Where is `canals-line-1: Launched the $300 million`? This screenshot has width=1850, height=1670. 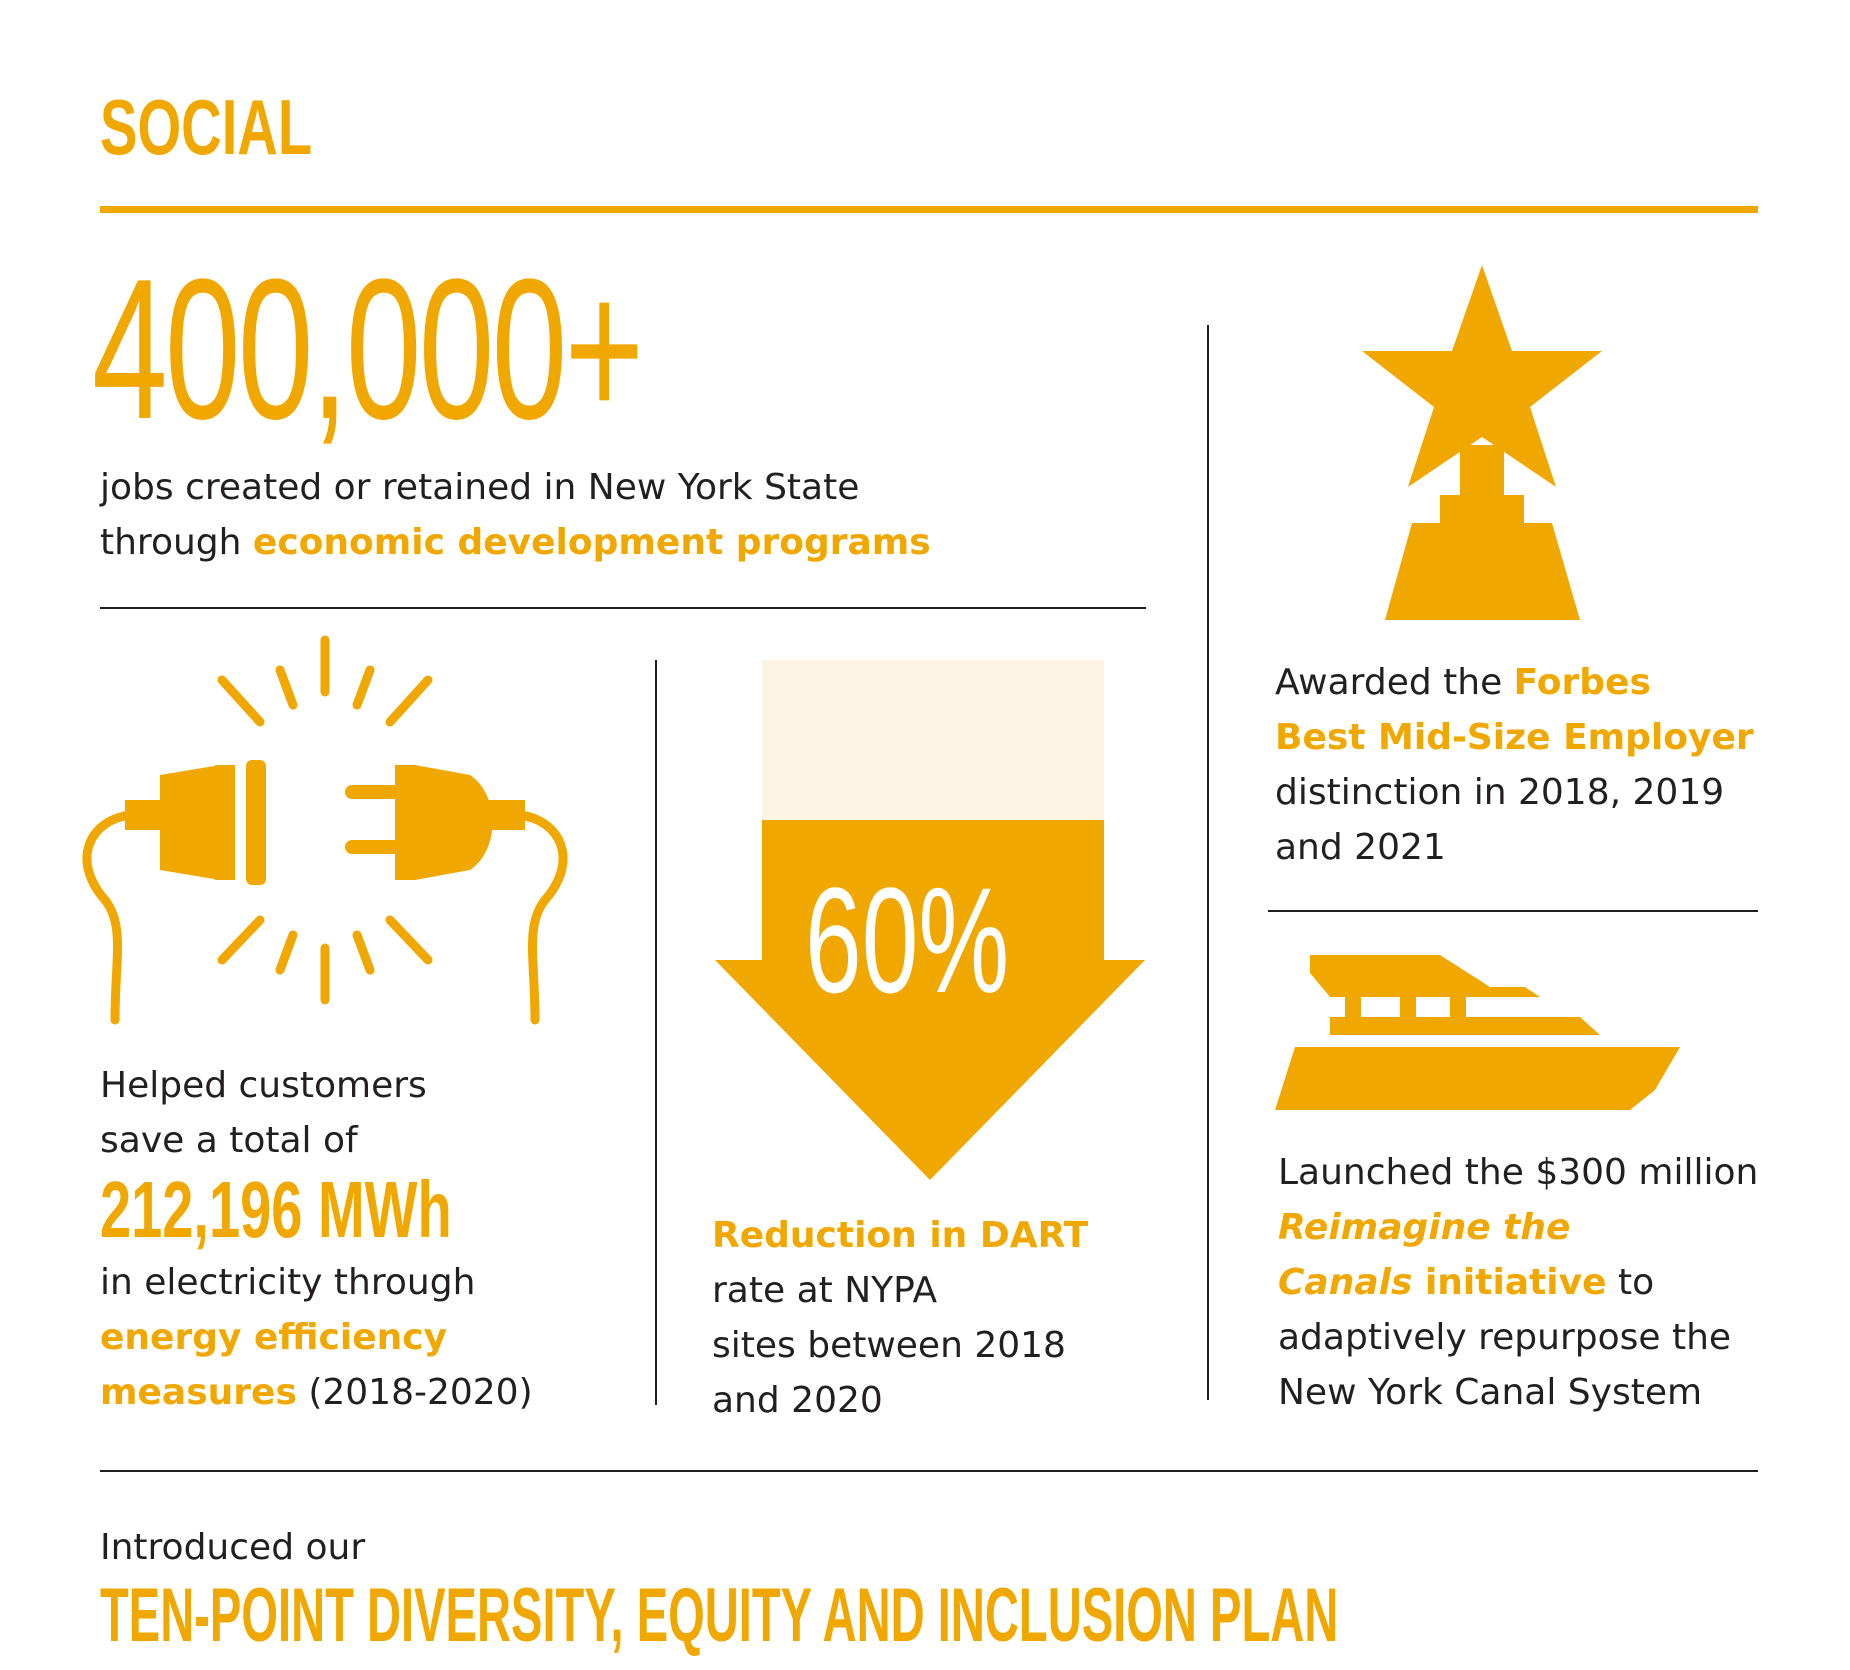
canals-line-1: Launched the $300 million is located at coordinates (1518, 1172).